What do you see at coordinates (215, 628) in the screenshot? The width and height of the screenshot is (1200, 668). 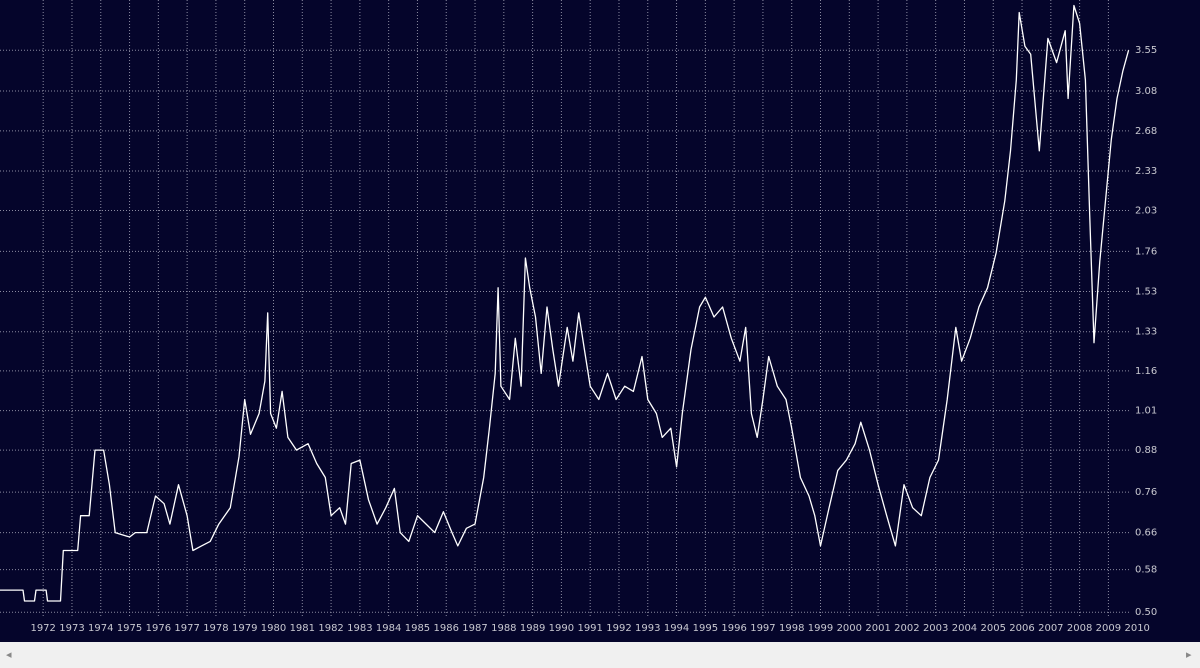 I see `x-tick-label: 1978` at bounding box center [215, 628].